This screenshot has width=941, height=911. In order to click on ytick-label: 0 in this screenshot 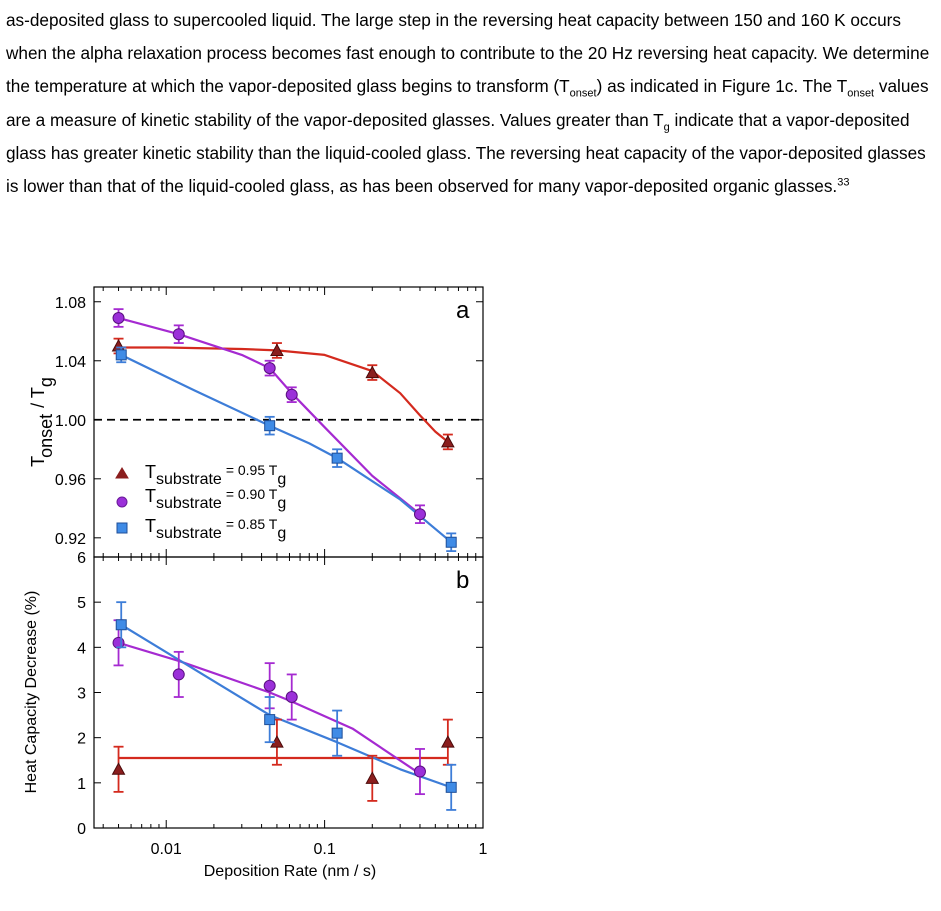, I will do `click(81, 829)`.